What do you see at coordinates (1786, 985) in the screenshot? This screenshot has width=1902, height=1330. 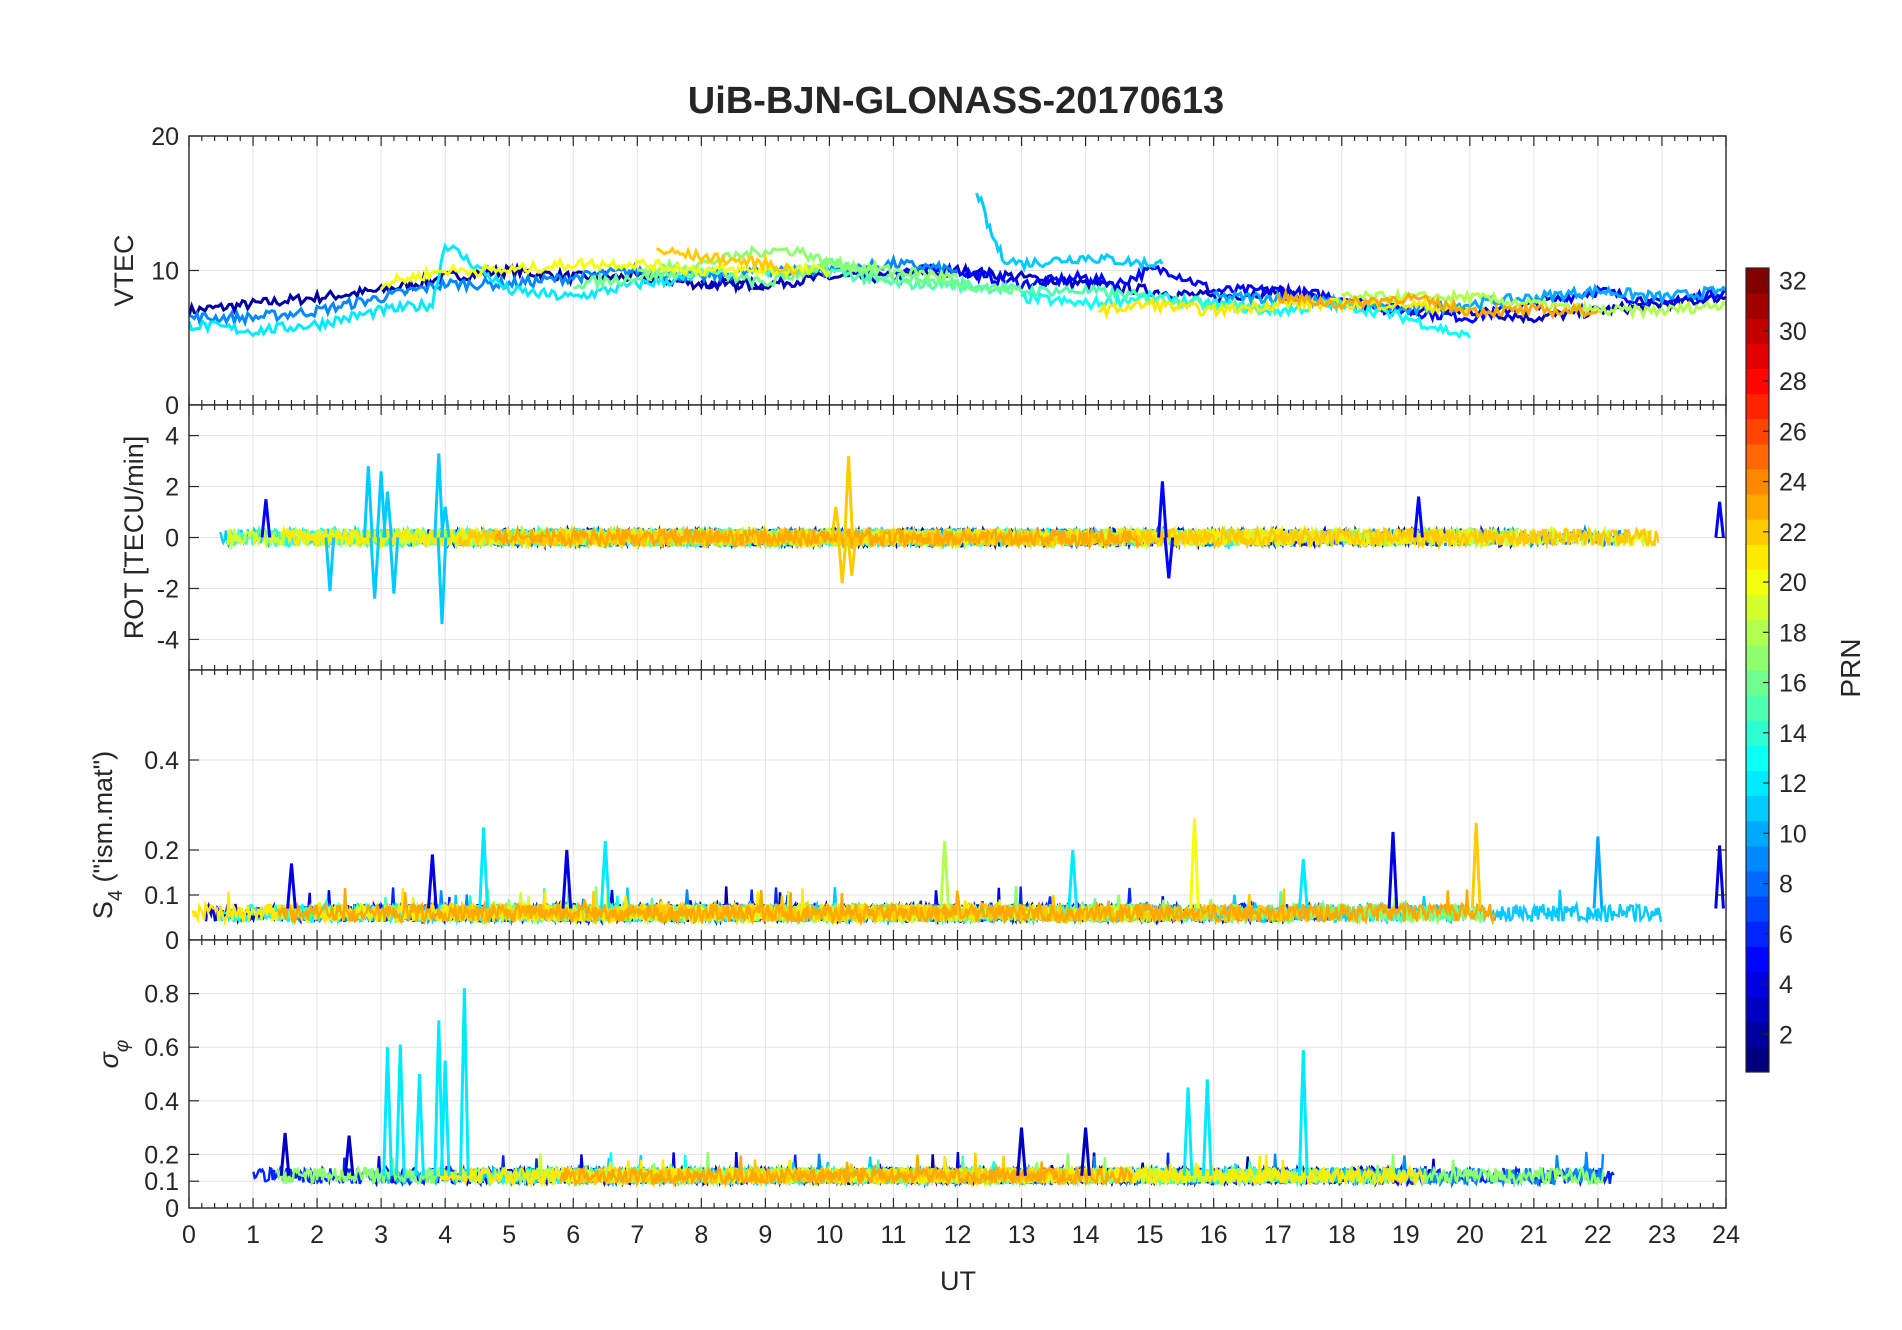 I see `colorbar-tick-label: 4` at bounding box center [1786, 985].